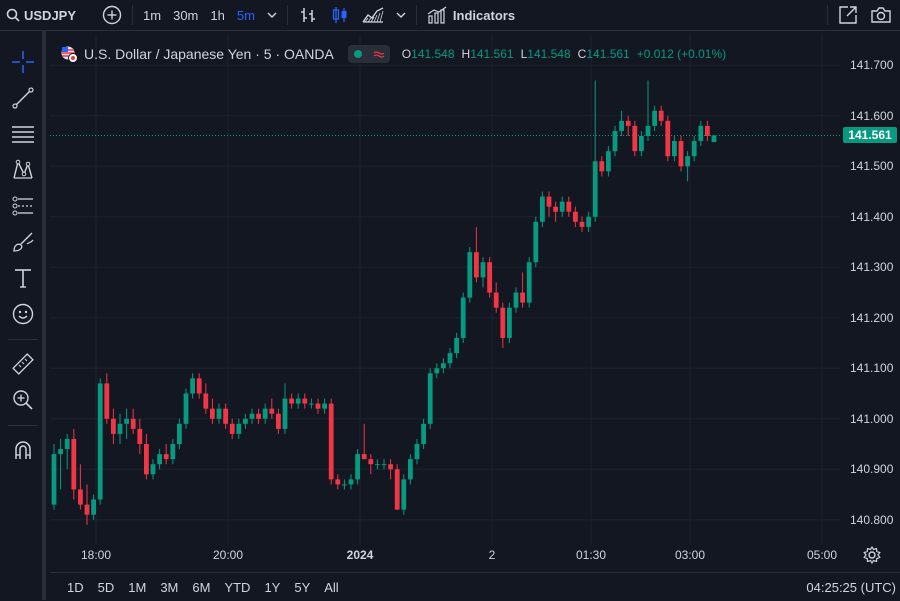  I want to click on zoom-in-tool, so click(23, 400).